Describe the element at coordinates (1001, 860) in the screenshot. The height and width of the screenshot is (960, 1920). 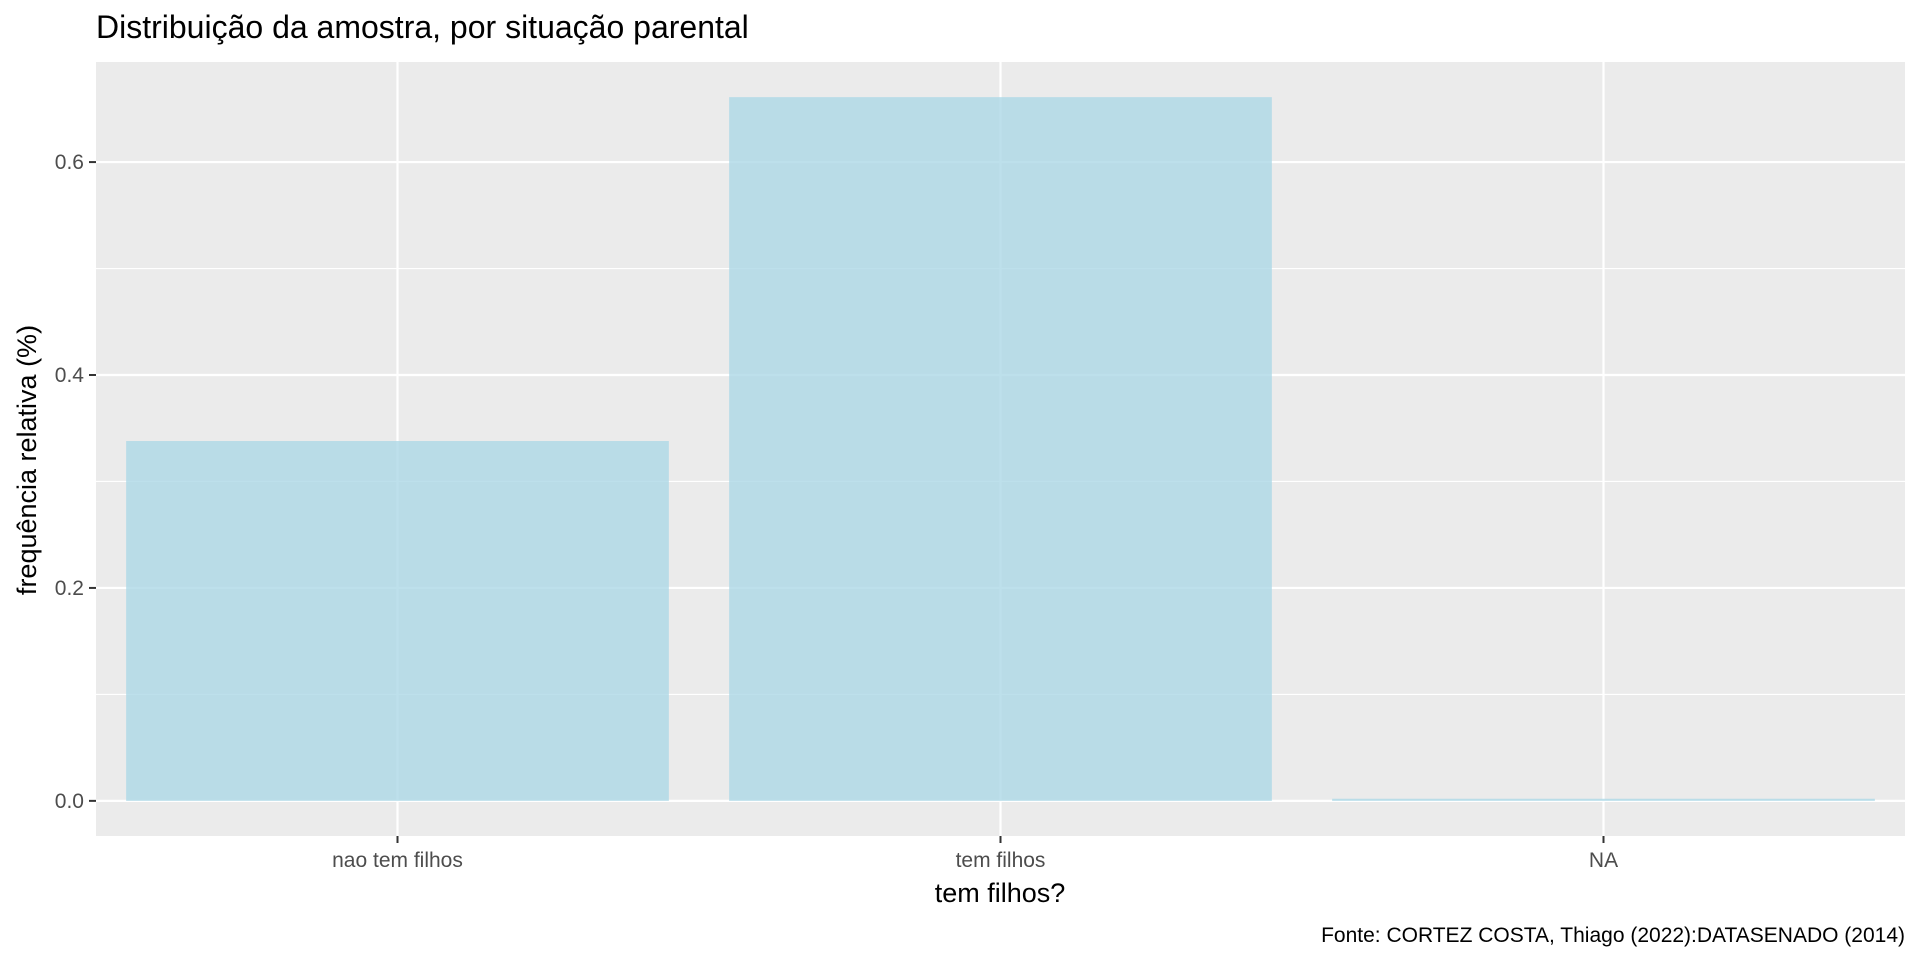
I see `x-tick-label: tem filhos` at that location.